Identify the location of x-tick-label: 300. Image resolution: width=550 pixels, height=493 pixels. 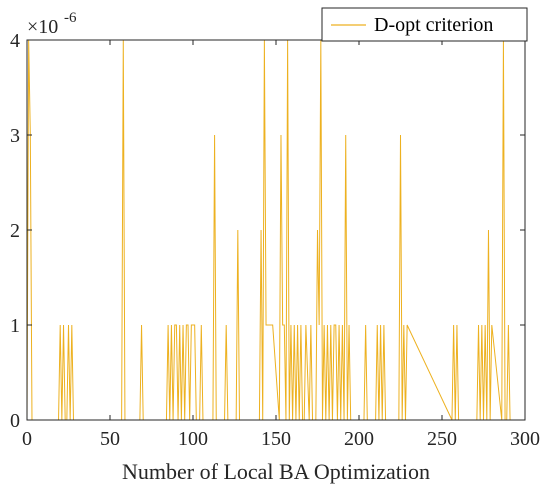
(525, 439).